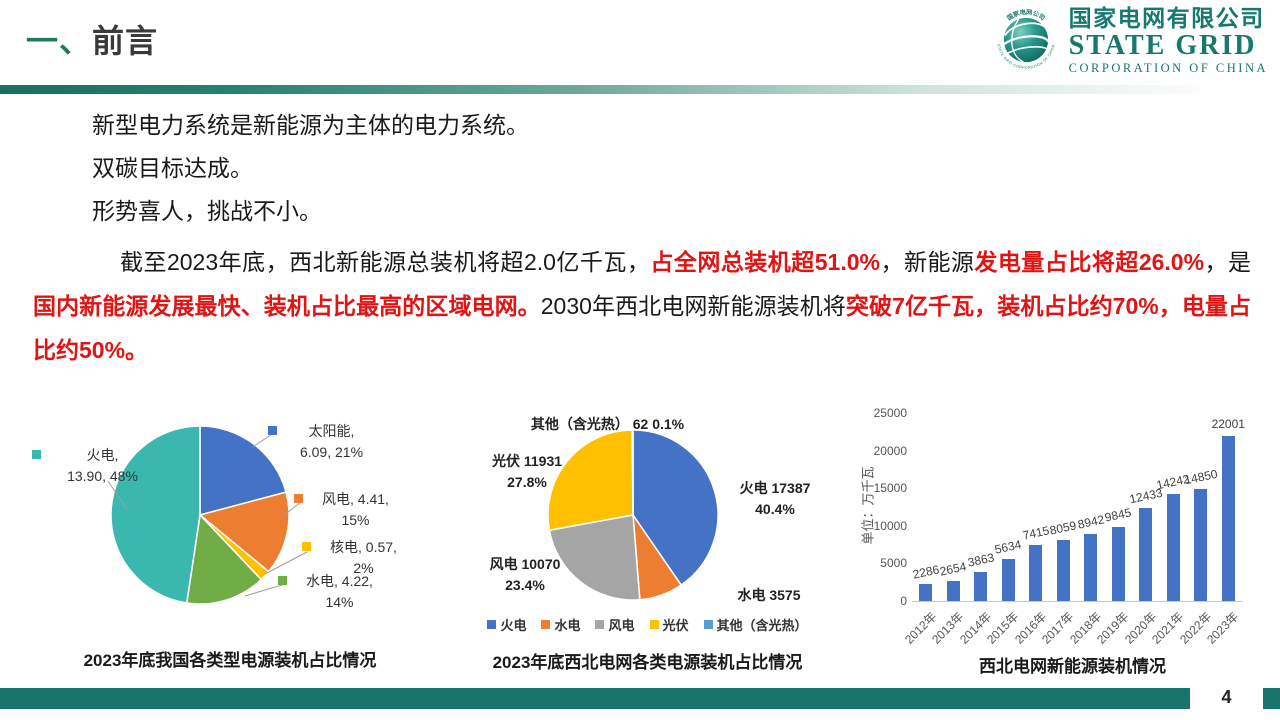 The image size is (1280, 720). Describe the element at coordinates (642, 328) in the screenshot. I see `highlight-red-text: 突破7亿千瓦，装机占比约70%，电量占比约50%。` at that location.